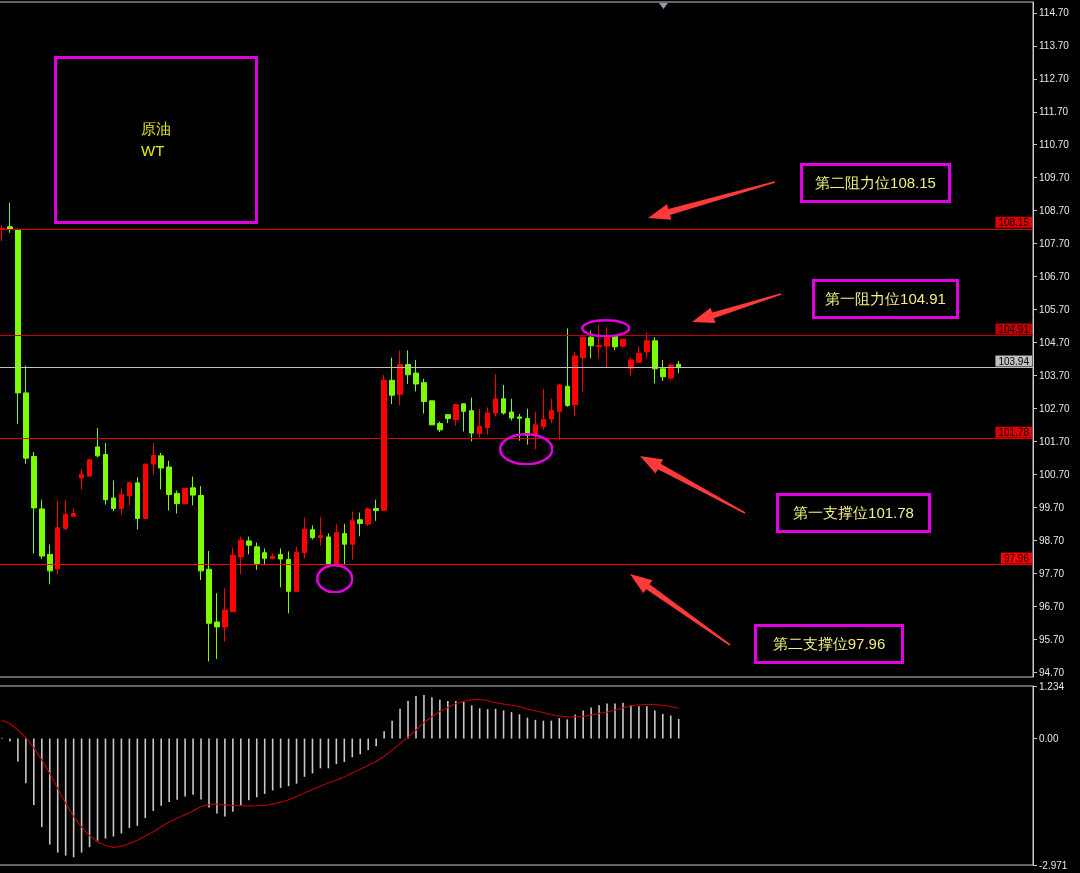 The width and height of the screenshot is (1080, 873). What do you see at coordinates (1016, 559) in the screenshot?
I see `ref-line-label: 97.96` at bounding box center [1016, 559].